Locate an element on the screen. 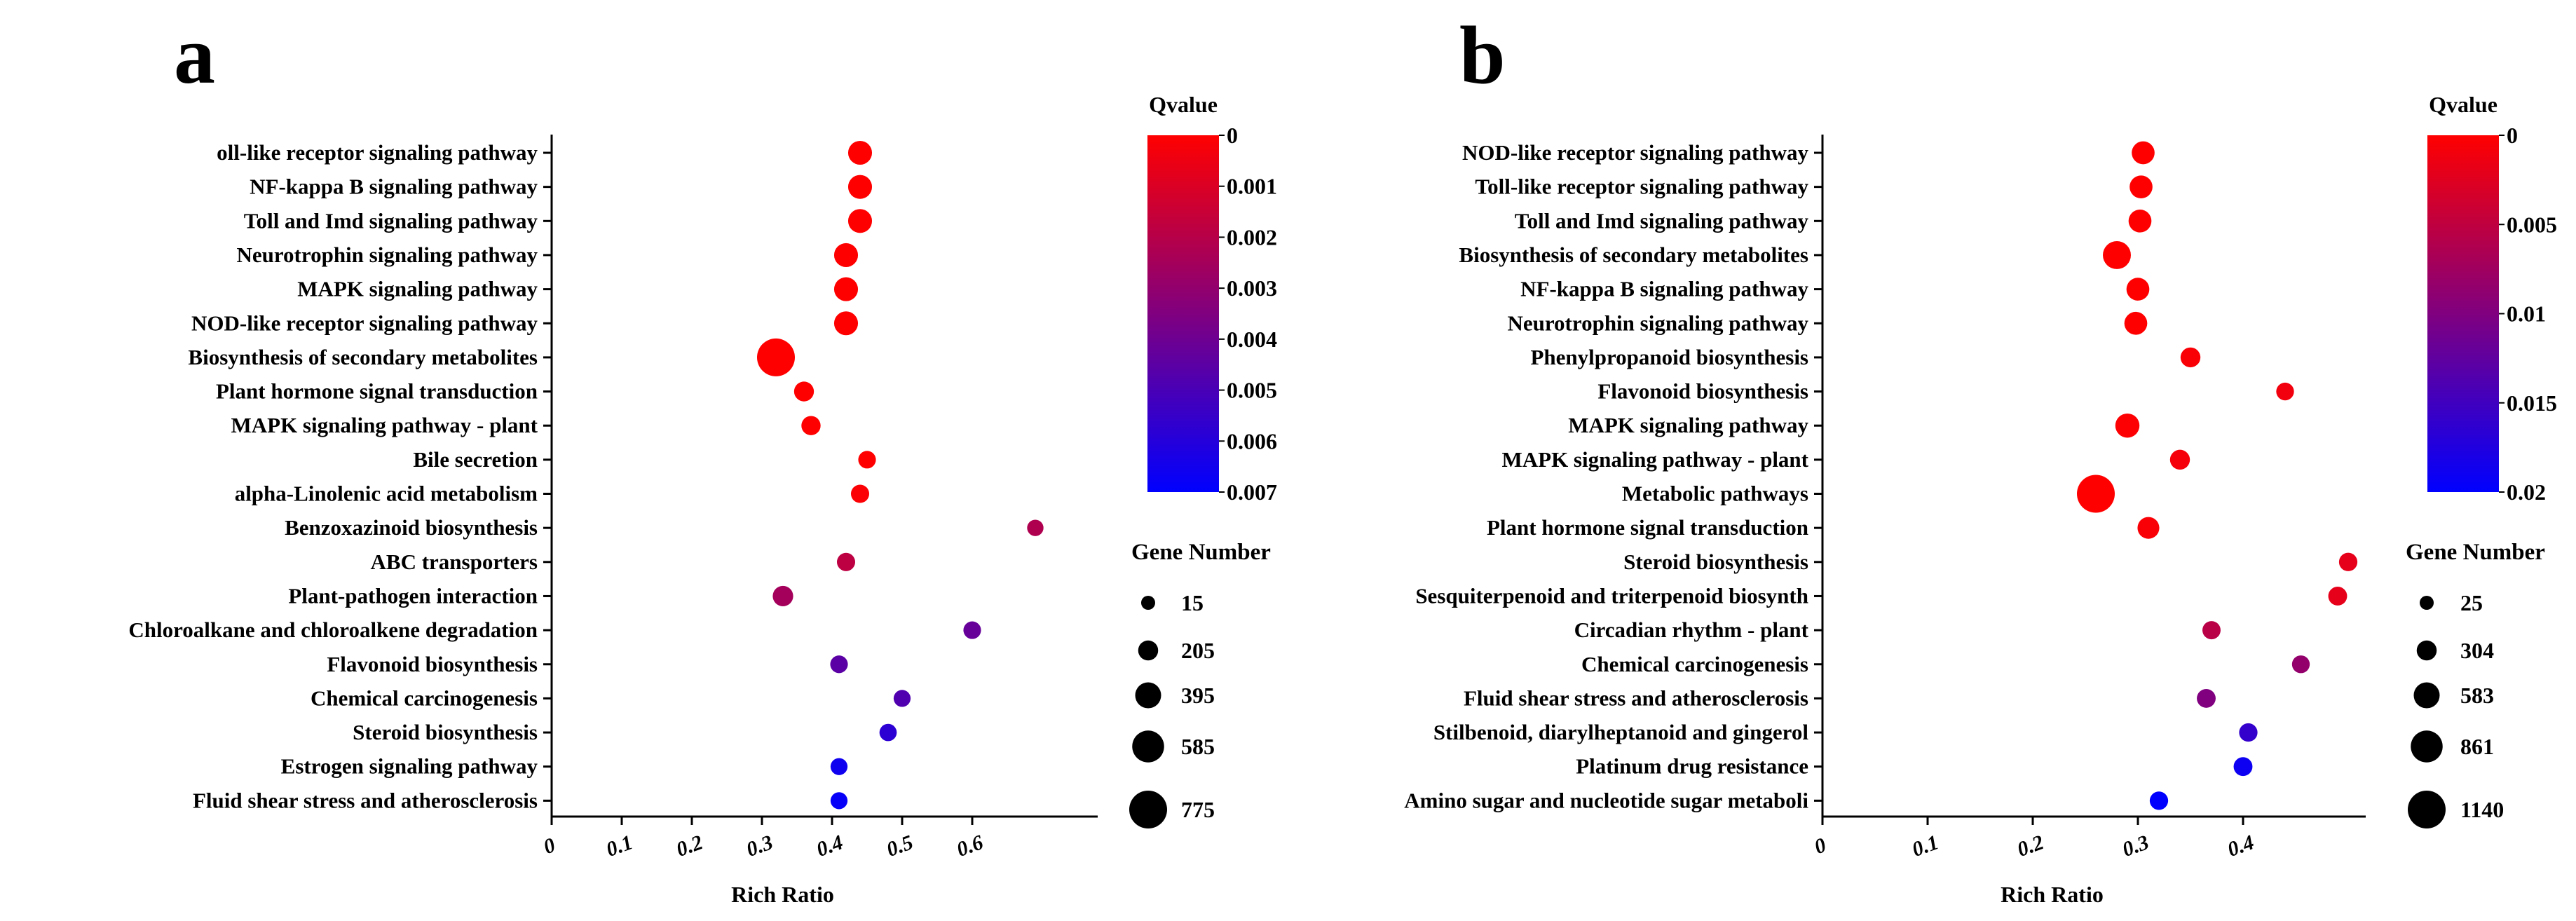 The height and width of the screenshot is (921, 2576). panel-label: a is located at coordinates (194, 55).